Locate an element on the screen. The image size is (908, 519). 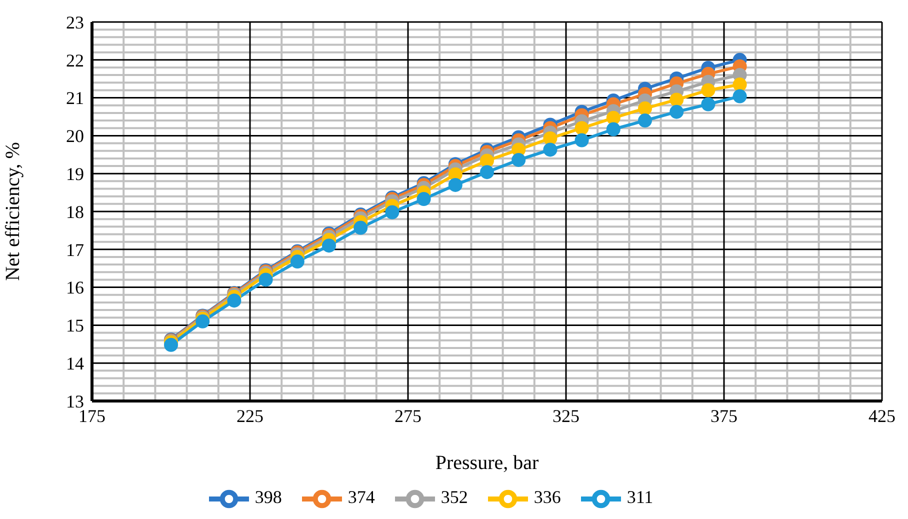
x-tick-label: 275 is located at coordinates (408, 416).